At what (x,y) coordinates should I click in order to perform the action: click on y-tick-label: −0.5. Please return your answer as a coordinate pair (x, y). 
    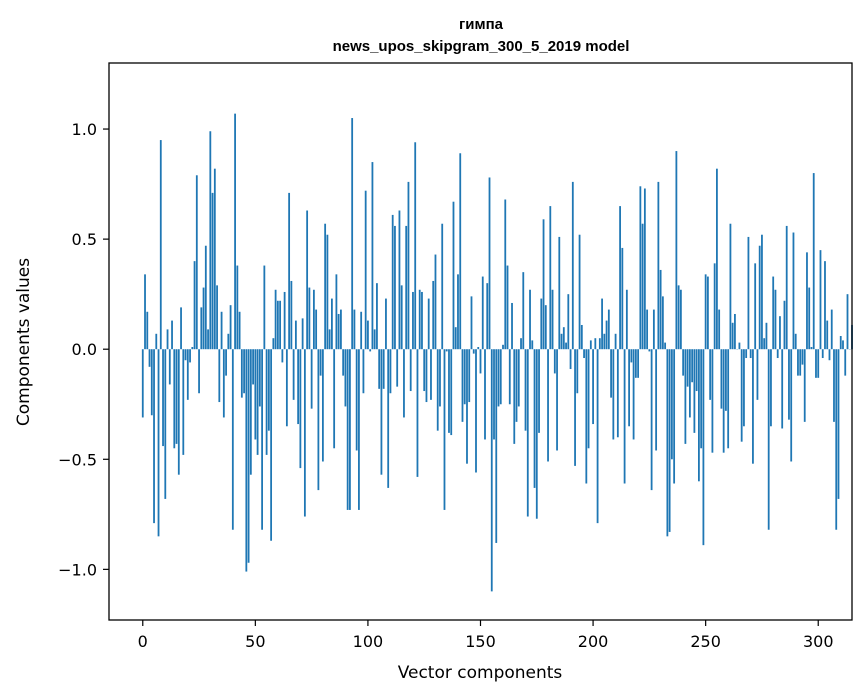
    Looking at the image, I should click on (77, 459).